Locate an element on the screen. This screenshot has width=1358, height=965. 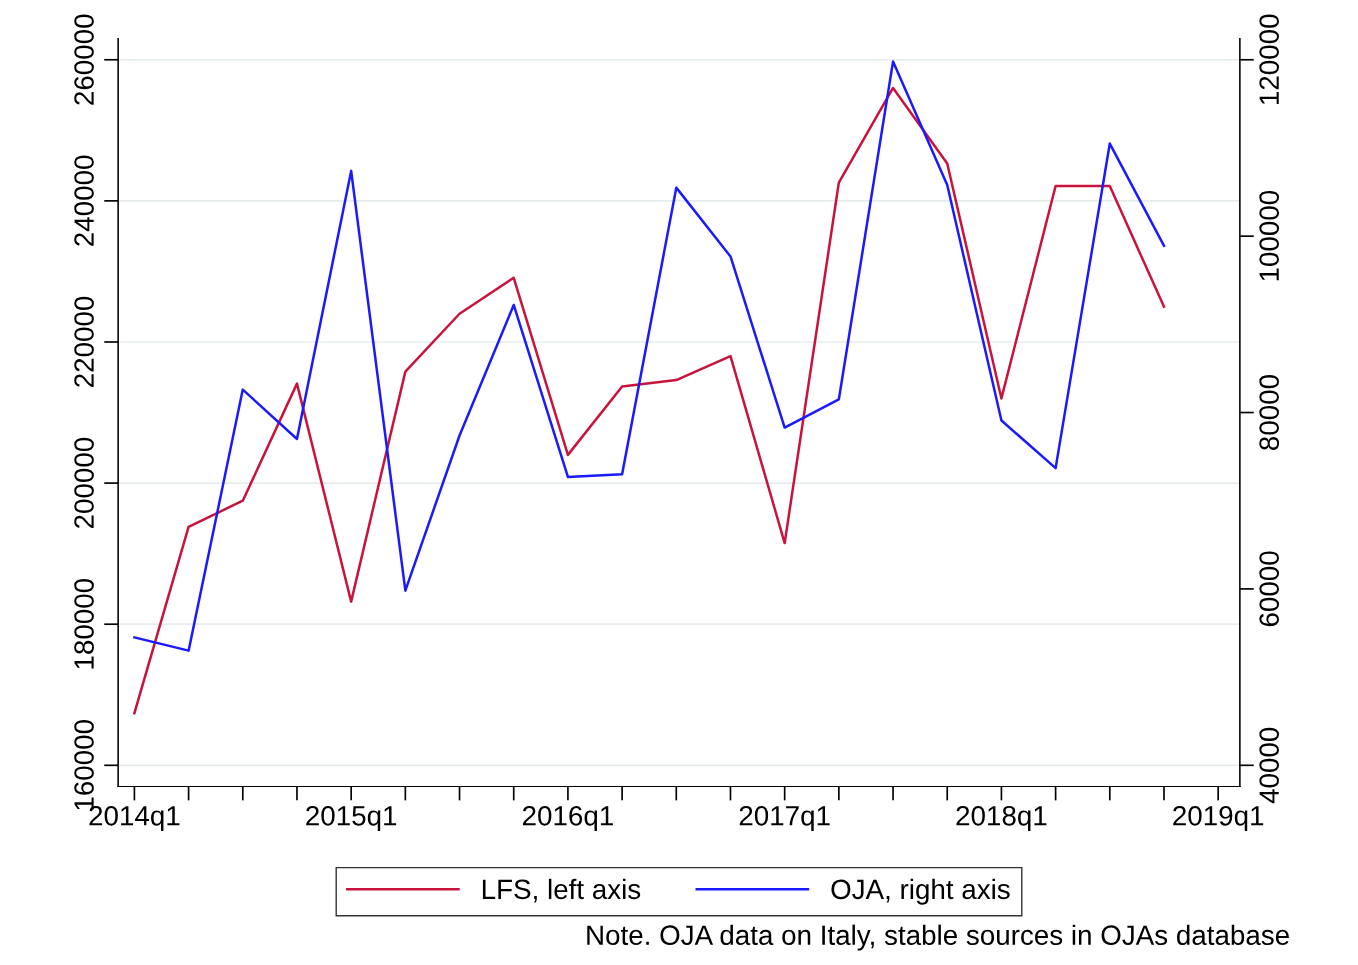
x-tick-label: 2018q1 is located at coordinates (1001, 818).